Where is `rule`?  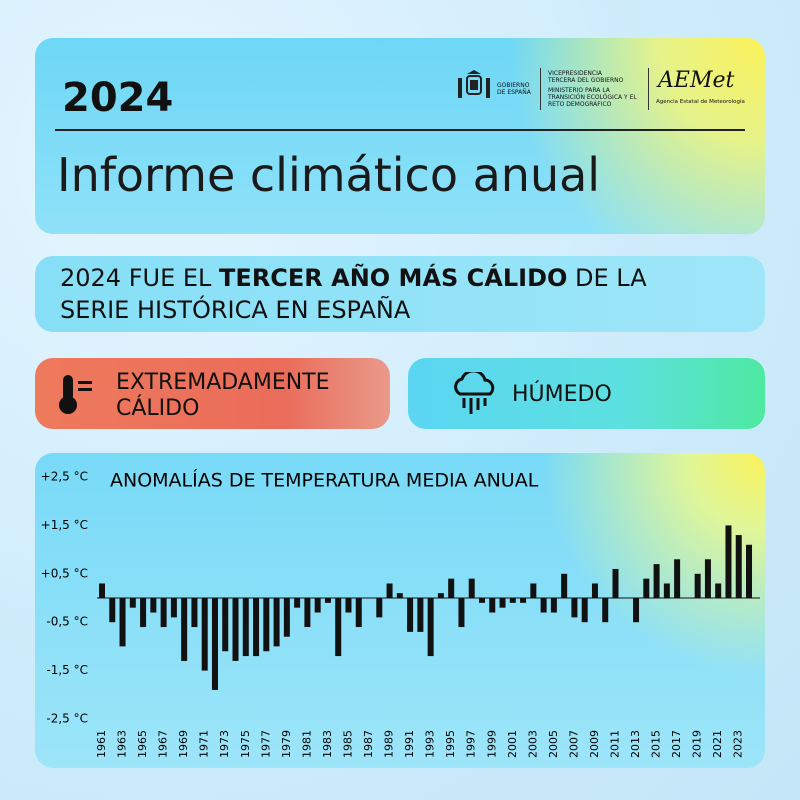 rule is located at coordinates (400, 130).